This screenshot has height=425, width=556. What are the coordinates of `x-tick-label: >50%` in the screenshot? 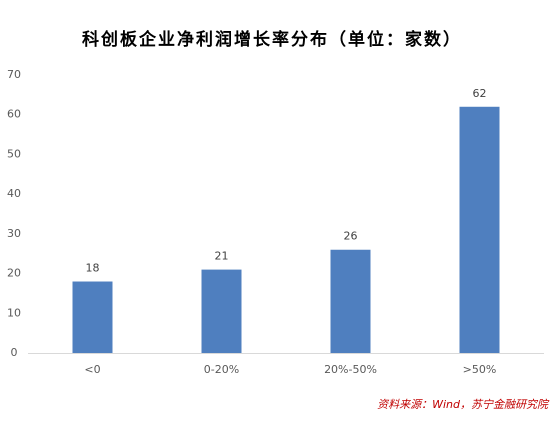 It's located at (480, 369).